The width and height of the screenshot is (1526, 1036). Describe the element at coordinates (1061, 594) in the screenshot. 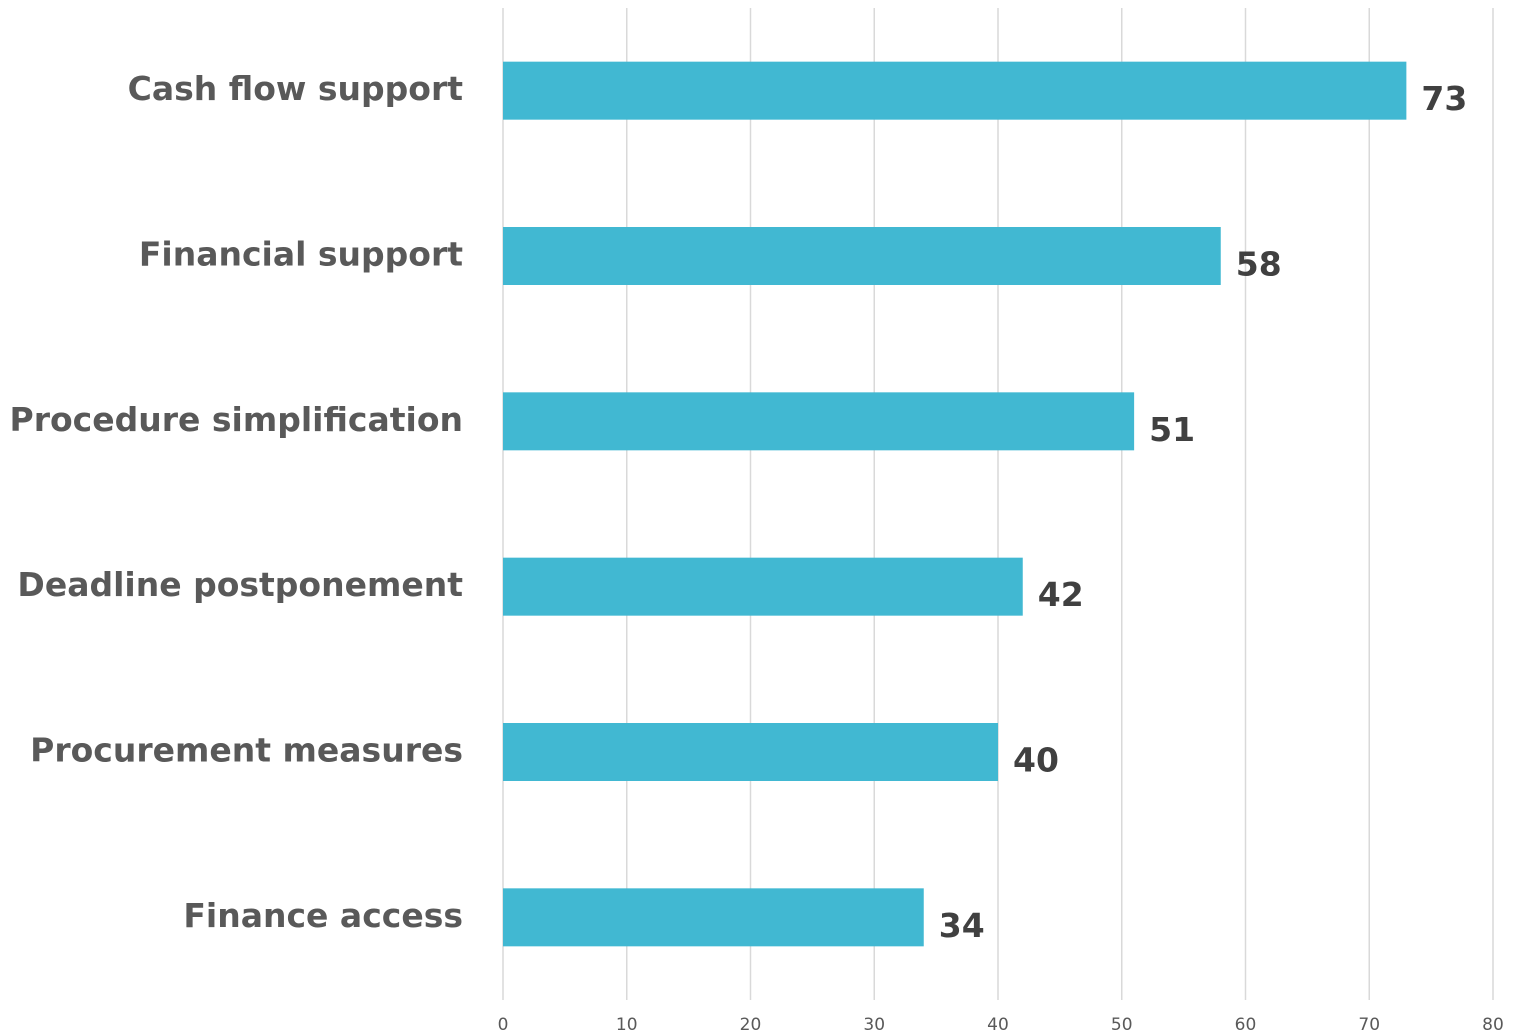

I see `value-label: 42` at that location.